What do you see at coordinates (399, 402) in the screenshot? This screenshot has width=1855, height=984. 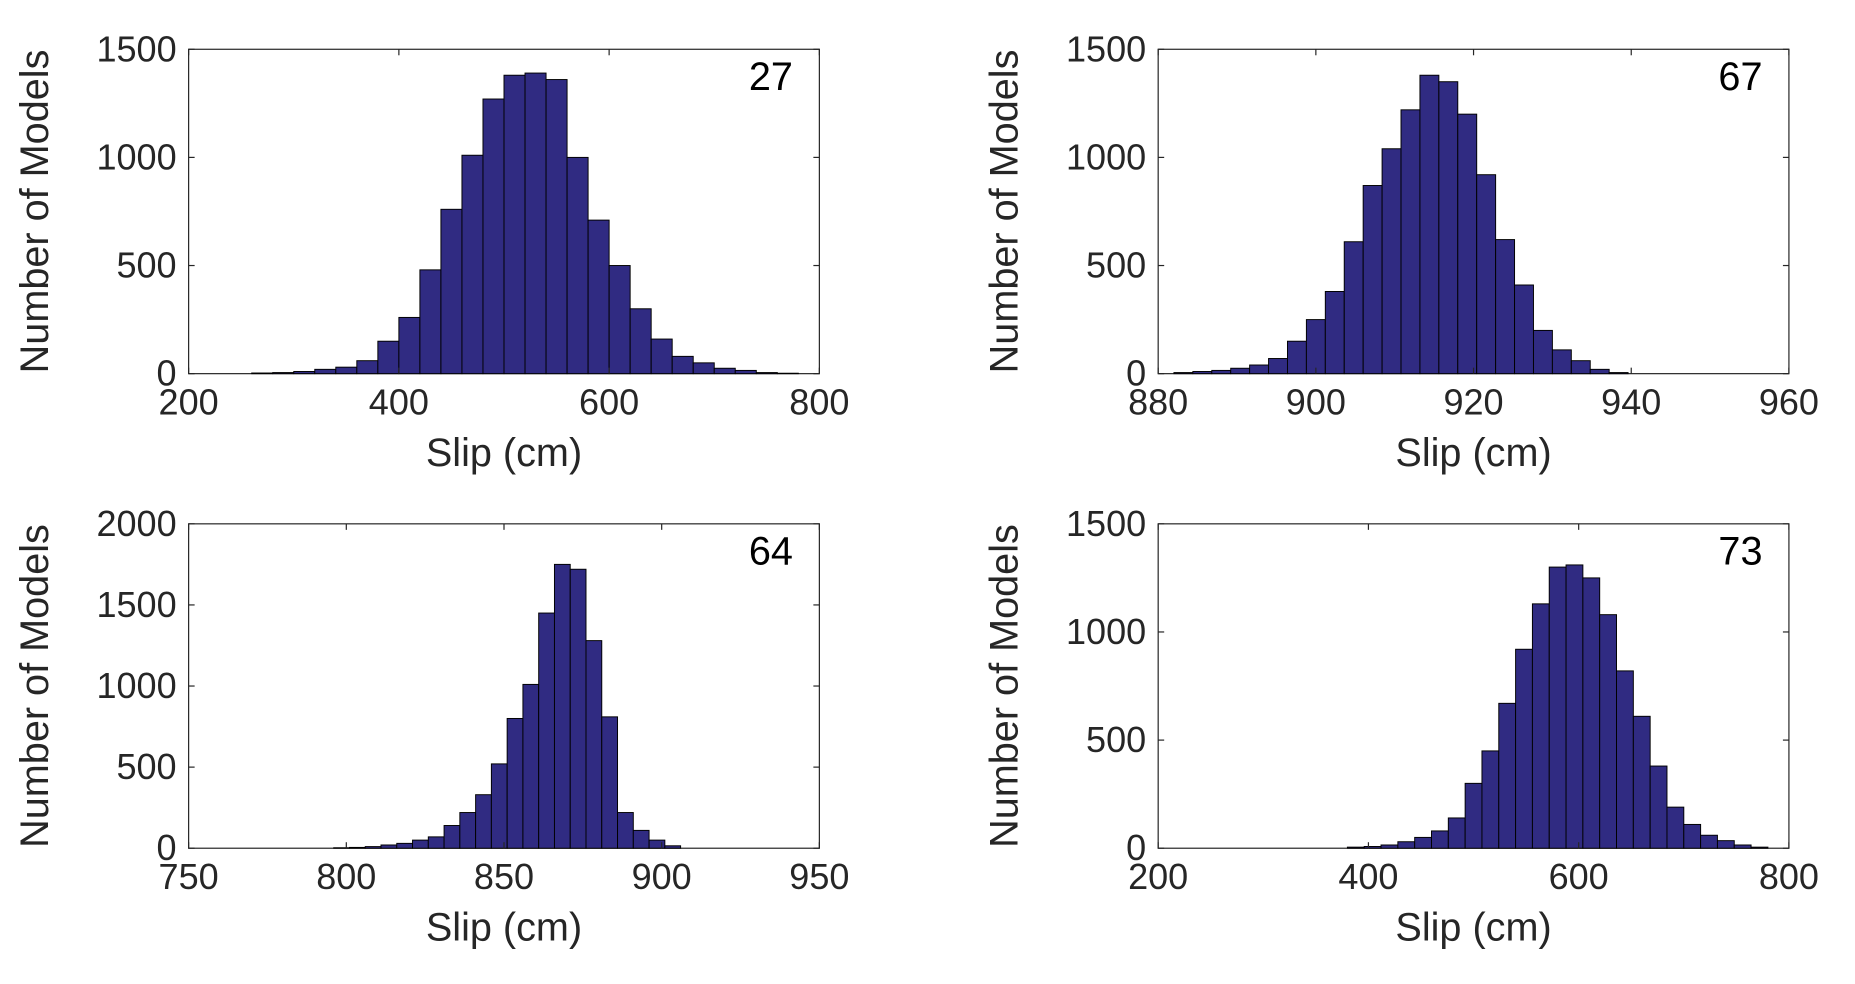 I see `x-tick-label: 400` at bounding box center [399, 402].